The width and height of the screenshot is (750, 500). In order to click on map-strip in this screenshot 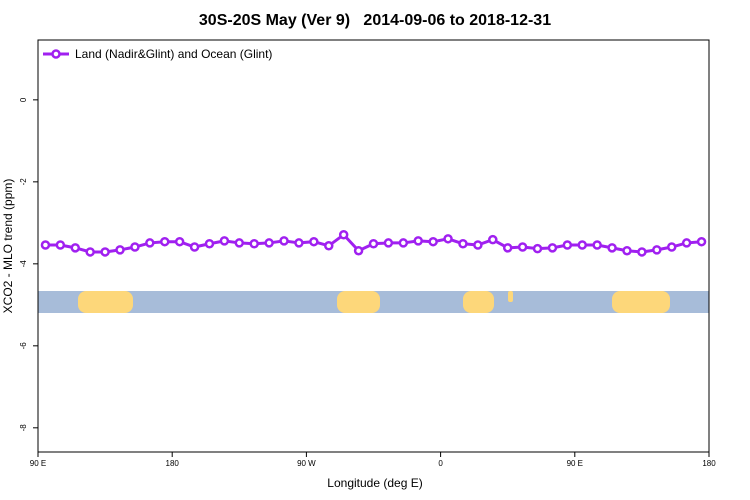, I will do `click(373, 302)`.